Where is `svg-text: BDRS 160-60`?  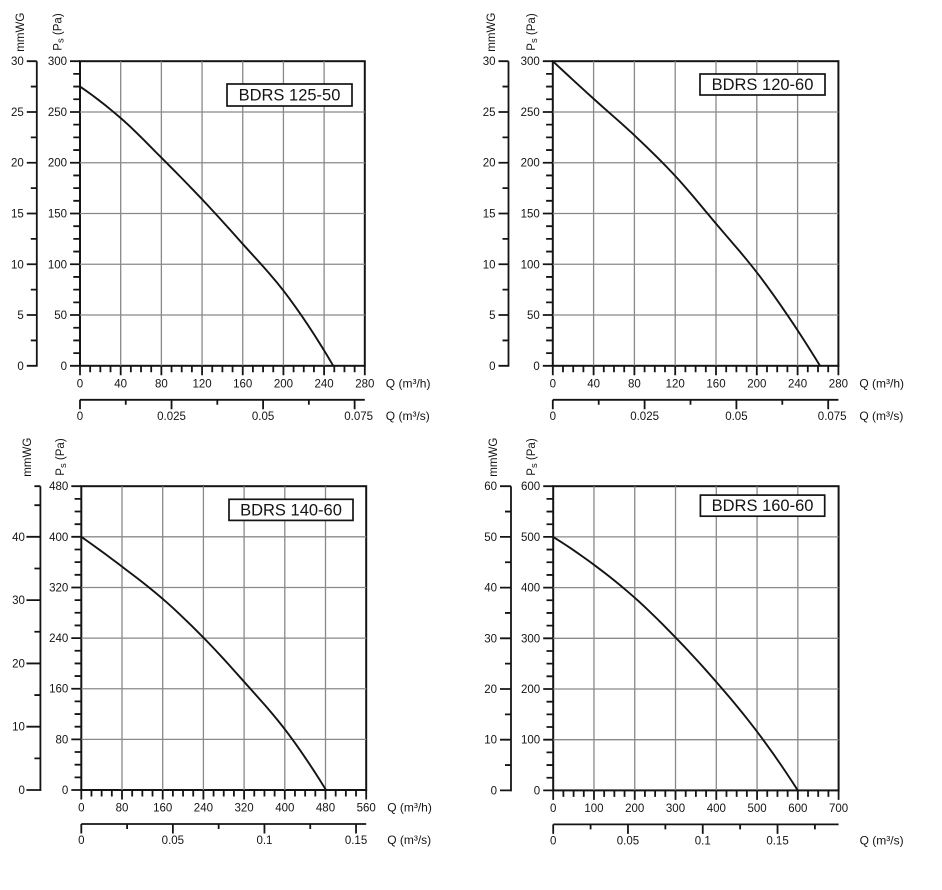 svg-text: BDRS 160-60 is located at coordinates (763, 506).